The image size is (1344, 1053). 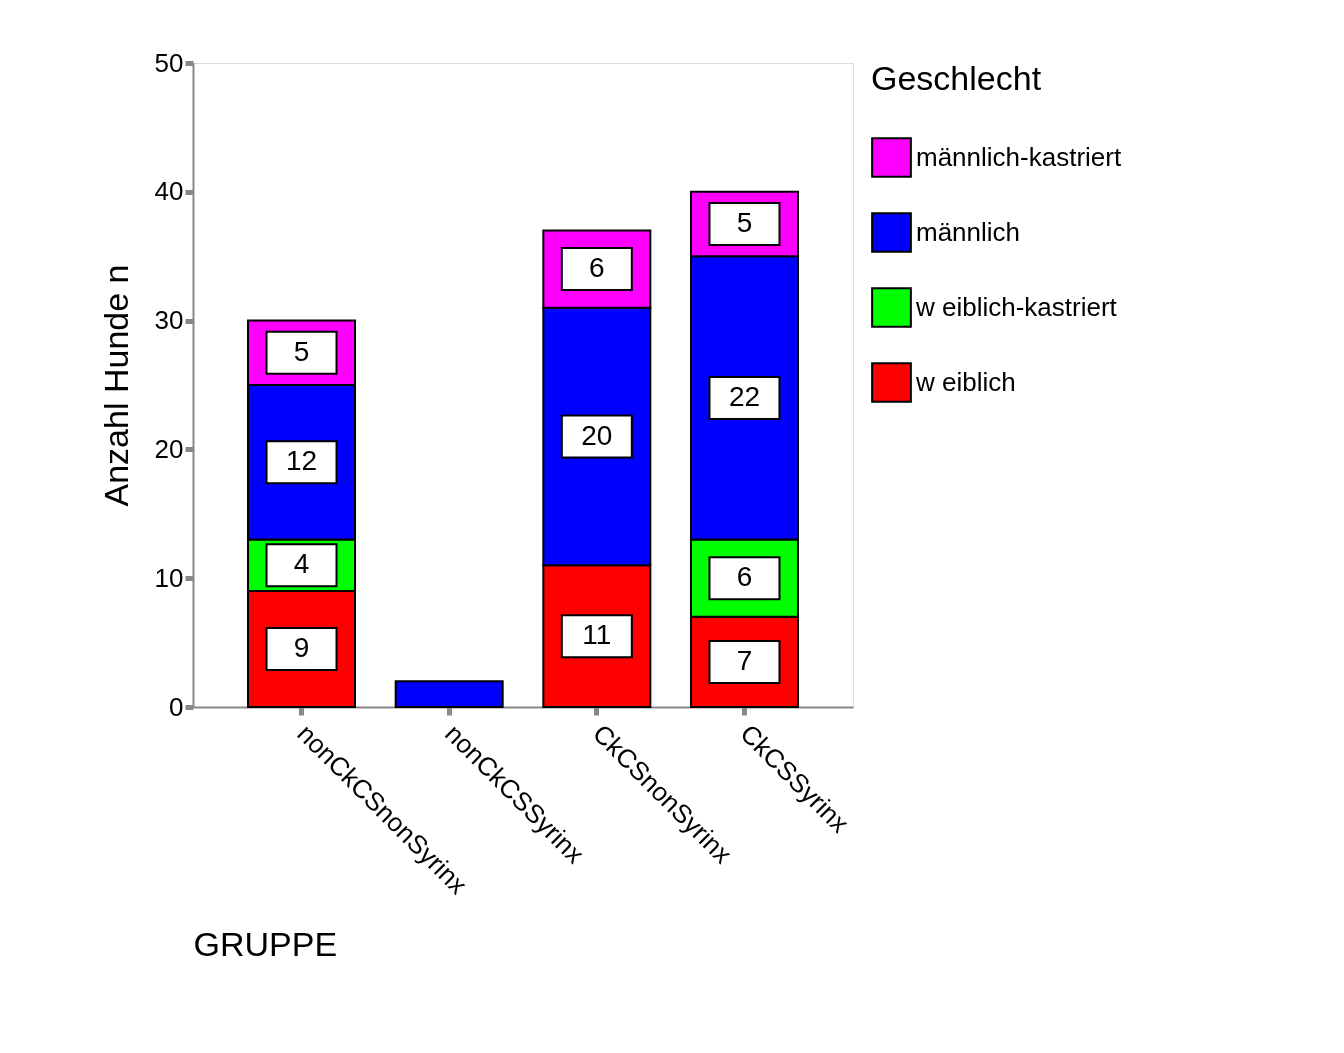 What do you see at coordinates (301, 461) in the screenshot?
I see `data-label: 12` at bounding box center [301, 461].